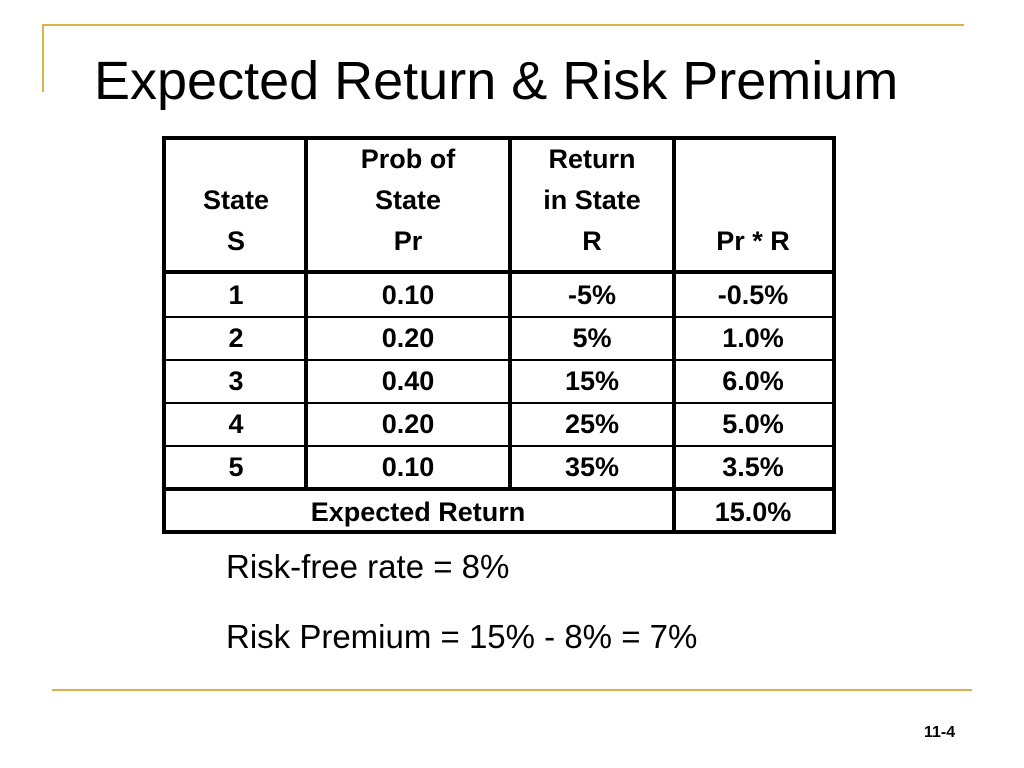  What do you see at coordinates (592, 424) in the screenshot?
I see `cell-return: 25%` at bounding box center [592, 424].